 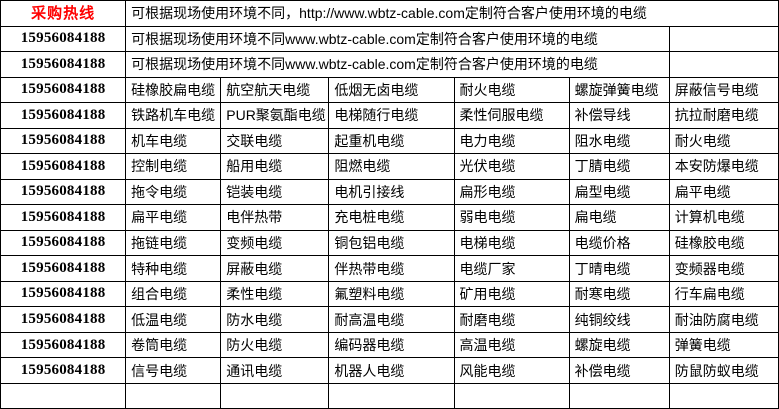 I want to click on product-cell: 丁晴电缆, so click(x=619, y=268).